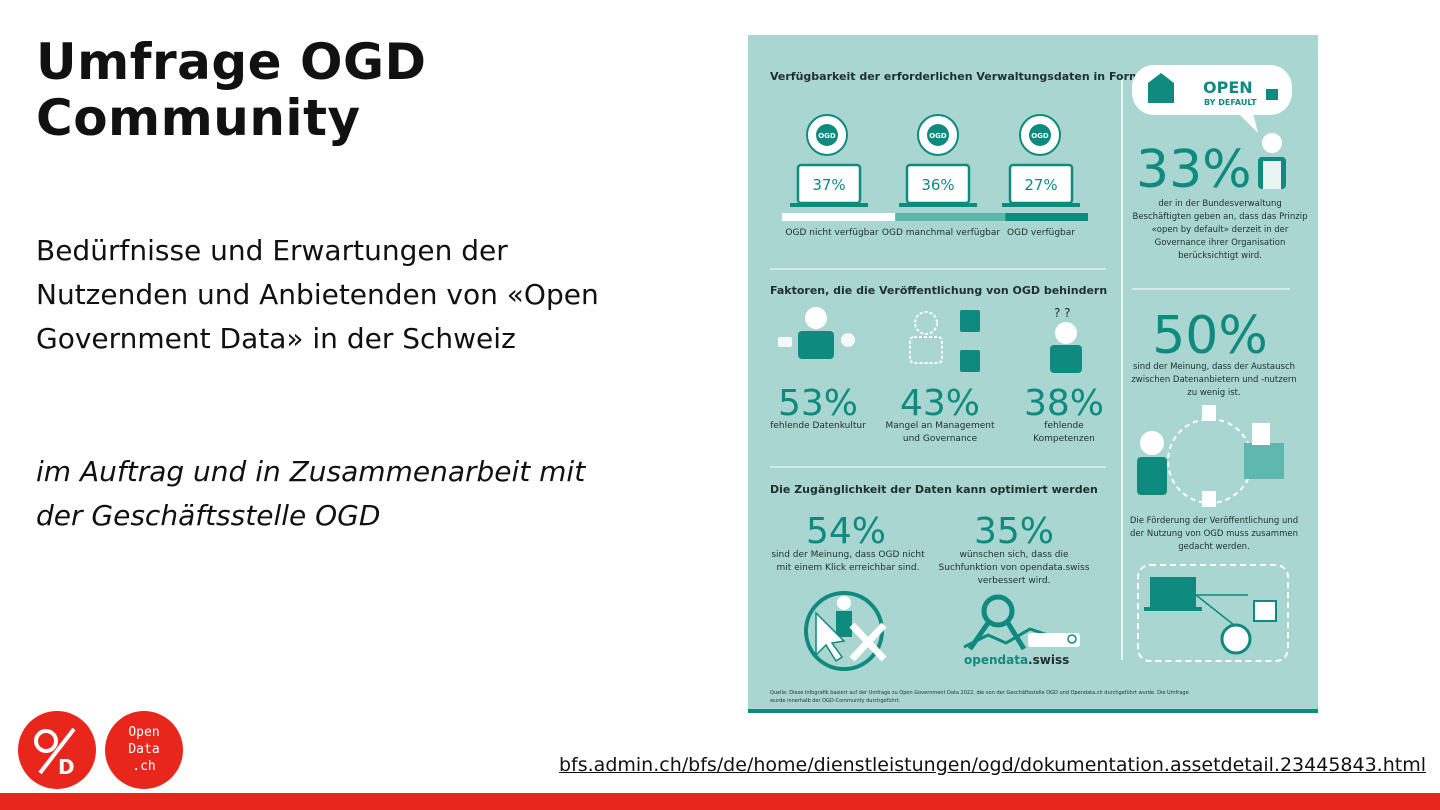 The image size is (1440, 810). I want to click on access-percent-1: 54%, so click(846, 531).